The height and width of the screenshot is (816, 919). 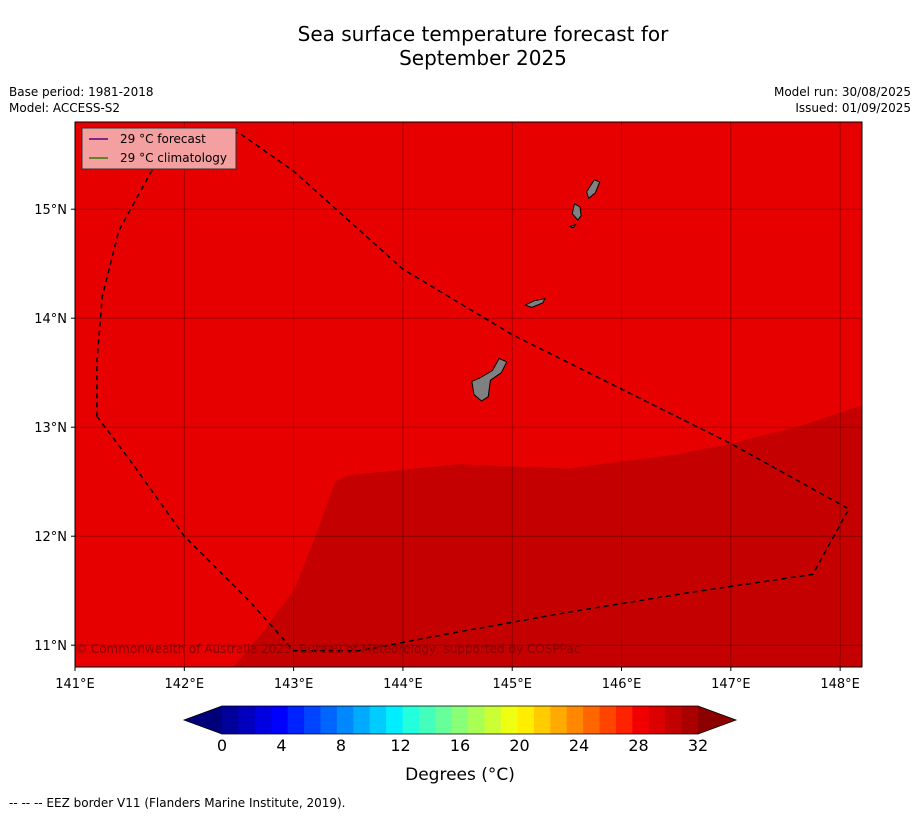 What do you see at coordinates (572, 226) in the screenshot?
I see `island-aguijan` at bounding box center [572, 226].